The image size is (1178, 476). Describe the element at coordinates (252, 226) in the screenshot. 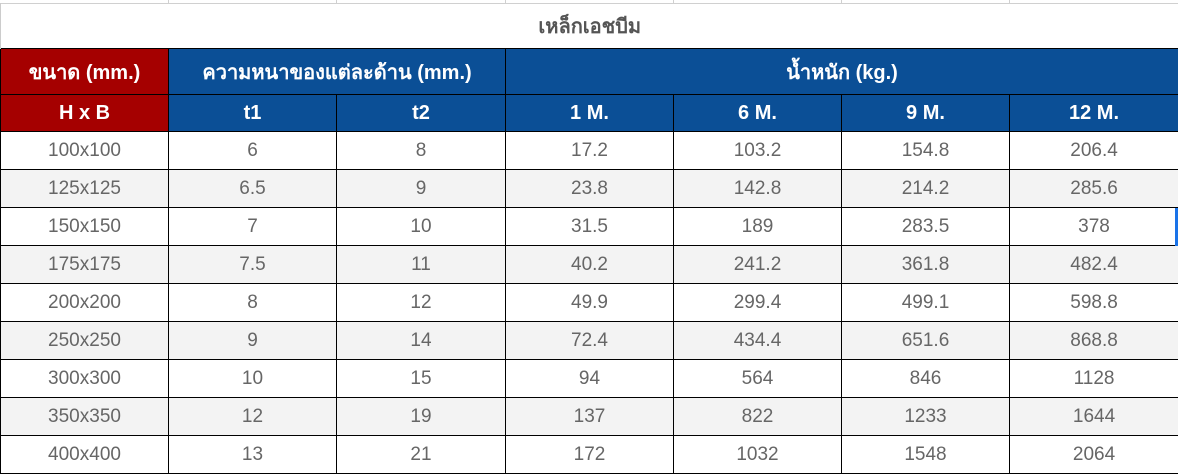

I see `table-cell: 7` at that location.